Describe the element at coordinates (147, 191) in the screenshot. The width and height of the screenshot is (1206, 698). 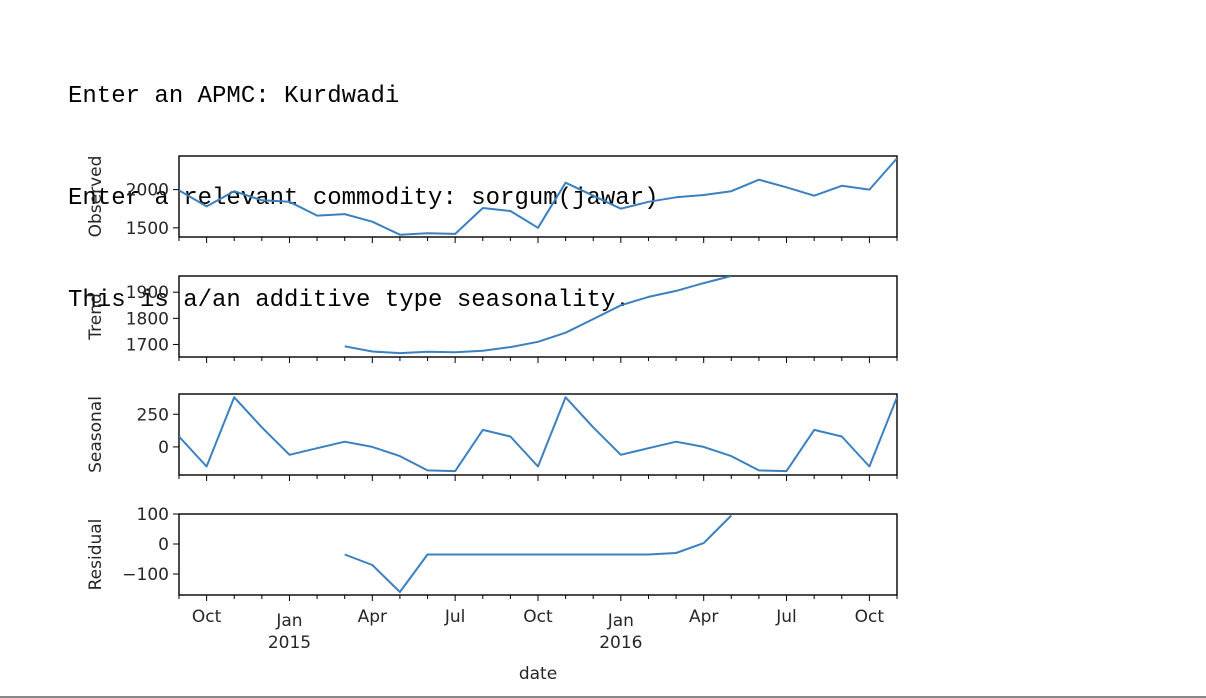
I see `y-tick-label: 2000` at that location.